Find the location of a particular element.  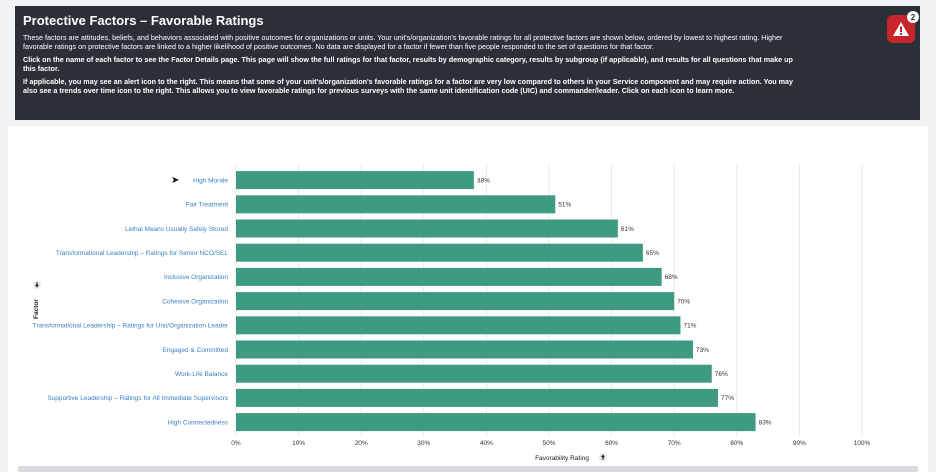

x-tick-label: 30% is located at coordinates (423, 443).